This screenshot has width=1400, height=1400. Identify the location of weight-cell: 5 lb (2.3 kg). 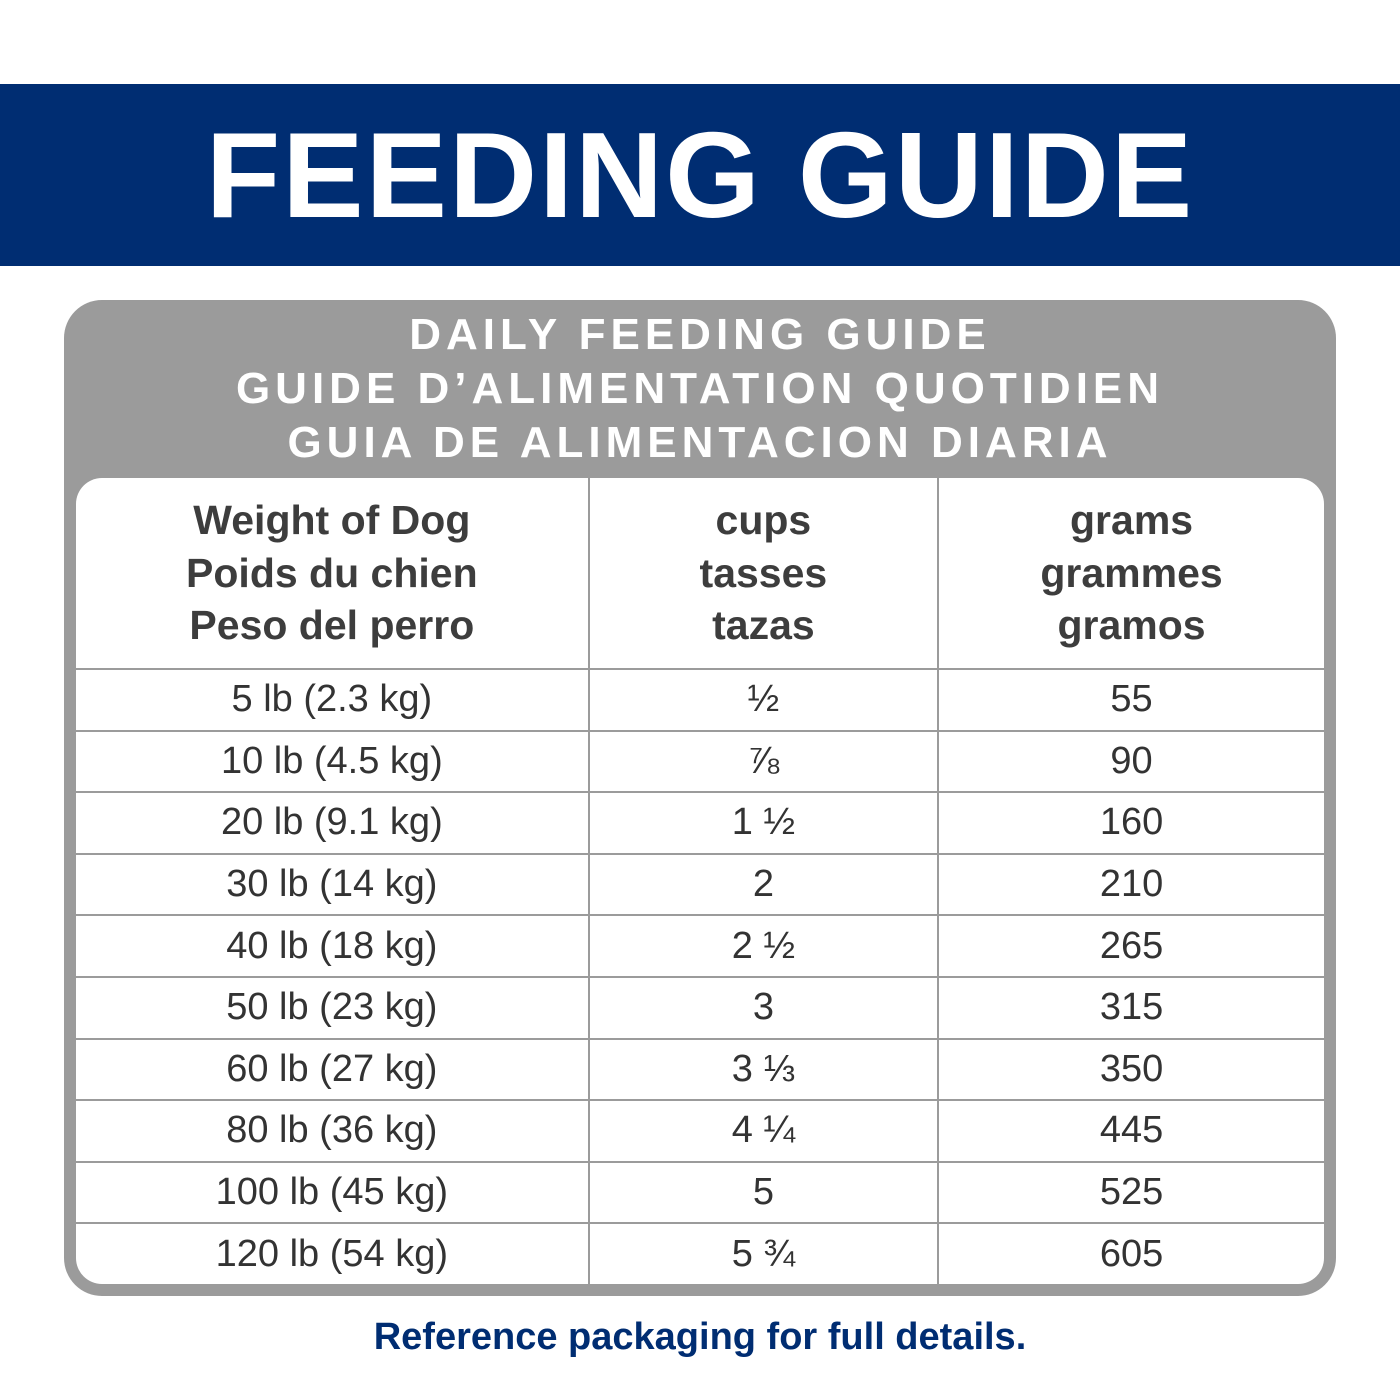
(332, 699).